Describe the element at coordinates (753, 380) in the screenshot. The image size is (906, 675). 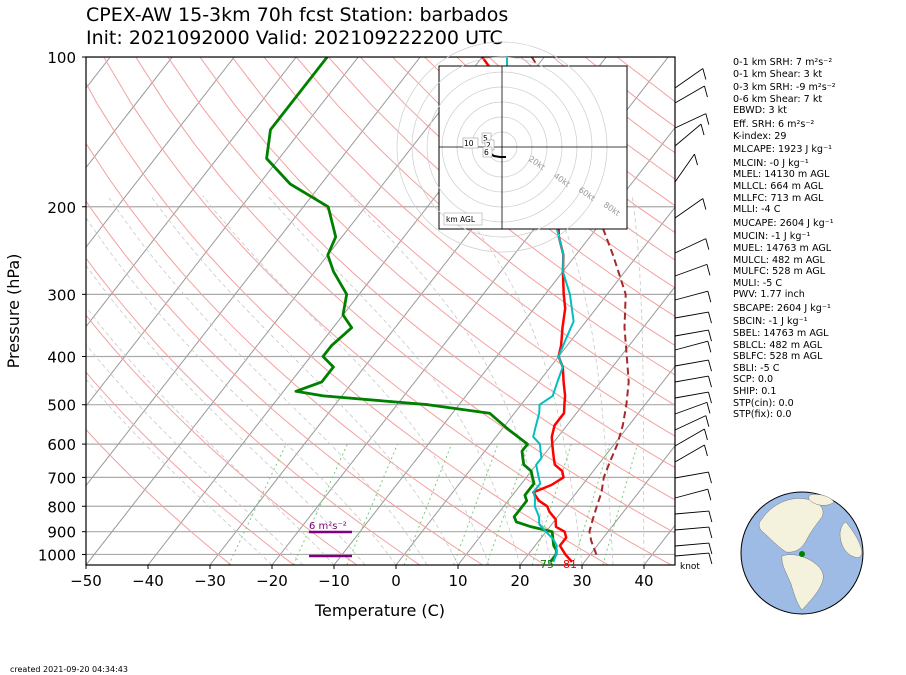
I see `index-scp: SCP: 0.0` at that location.